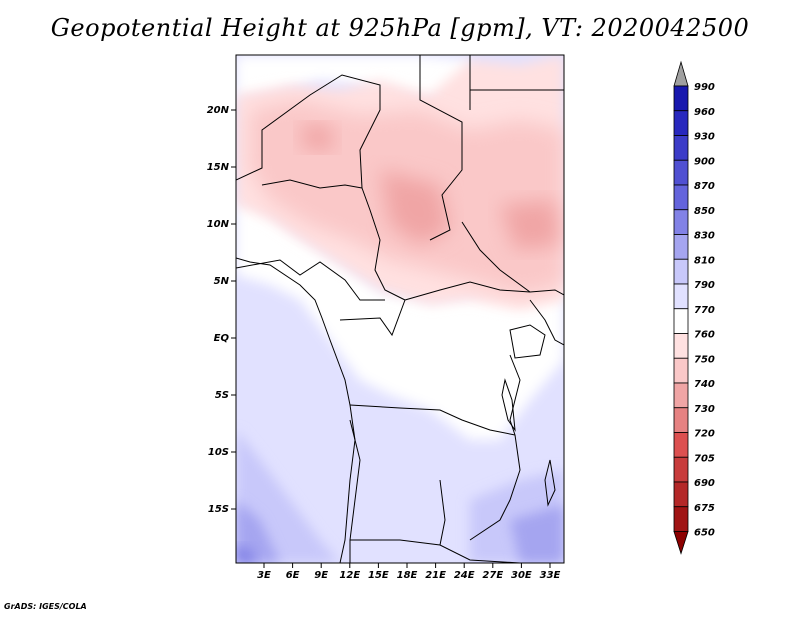 This screenshot has height=618, width=800. Describe the element at coordinates (550, 575) in the screenshot. I see `lon-tick-label: 33E` at that location.